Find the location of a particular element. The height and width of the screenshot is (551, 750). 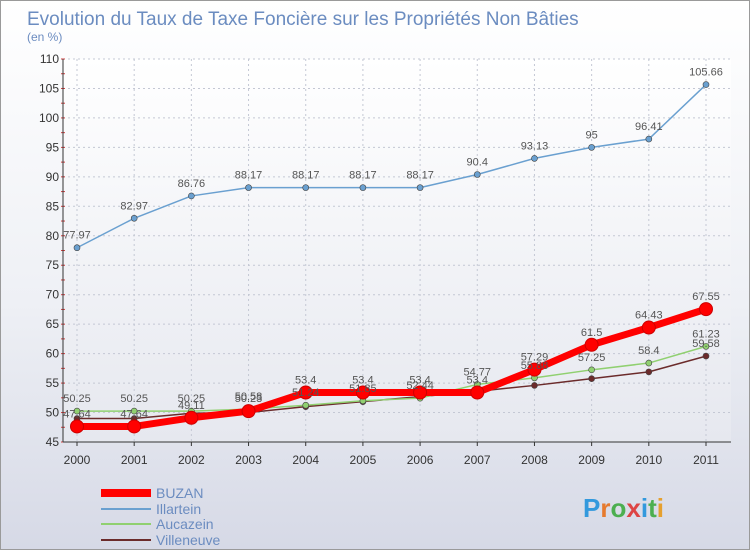

data-label-aucazein: 55.88 is located at coordinates (535, 366).